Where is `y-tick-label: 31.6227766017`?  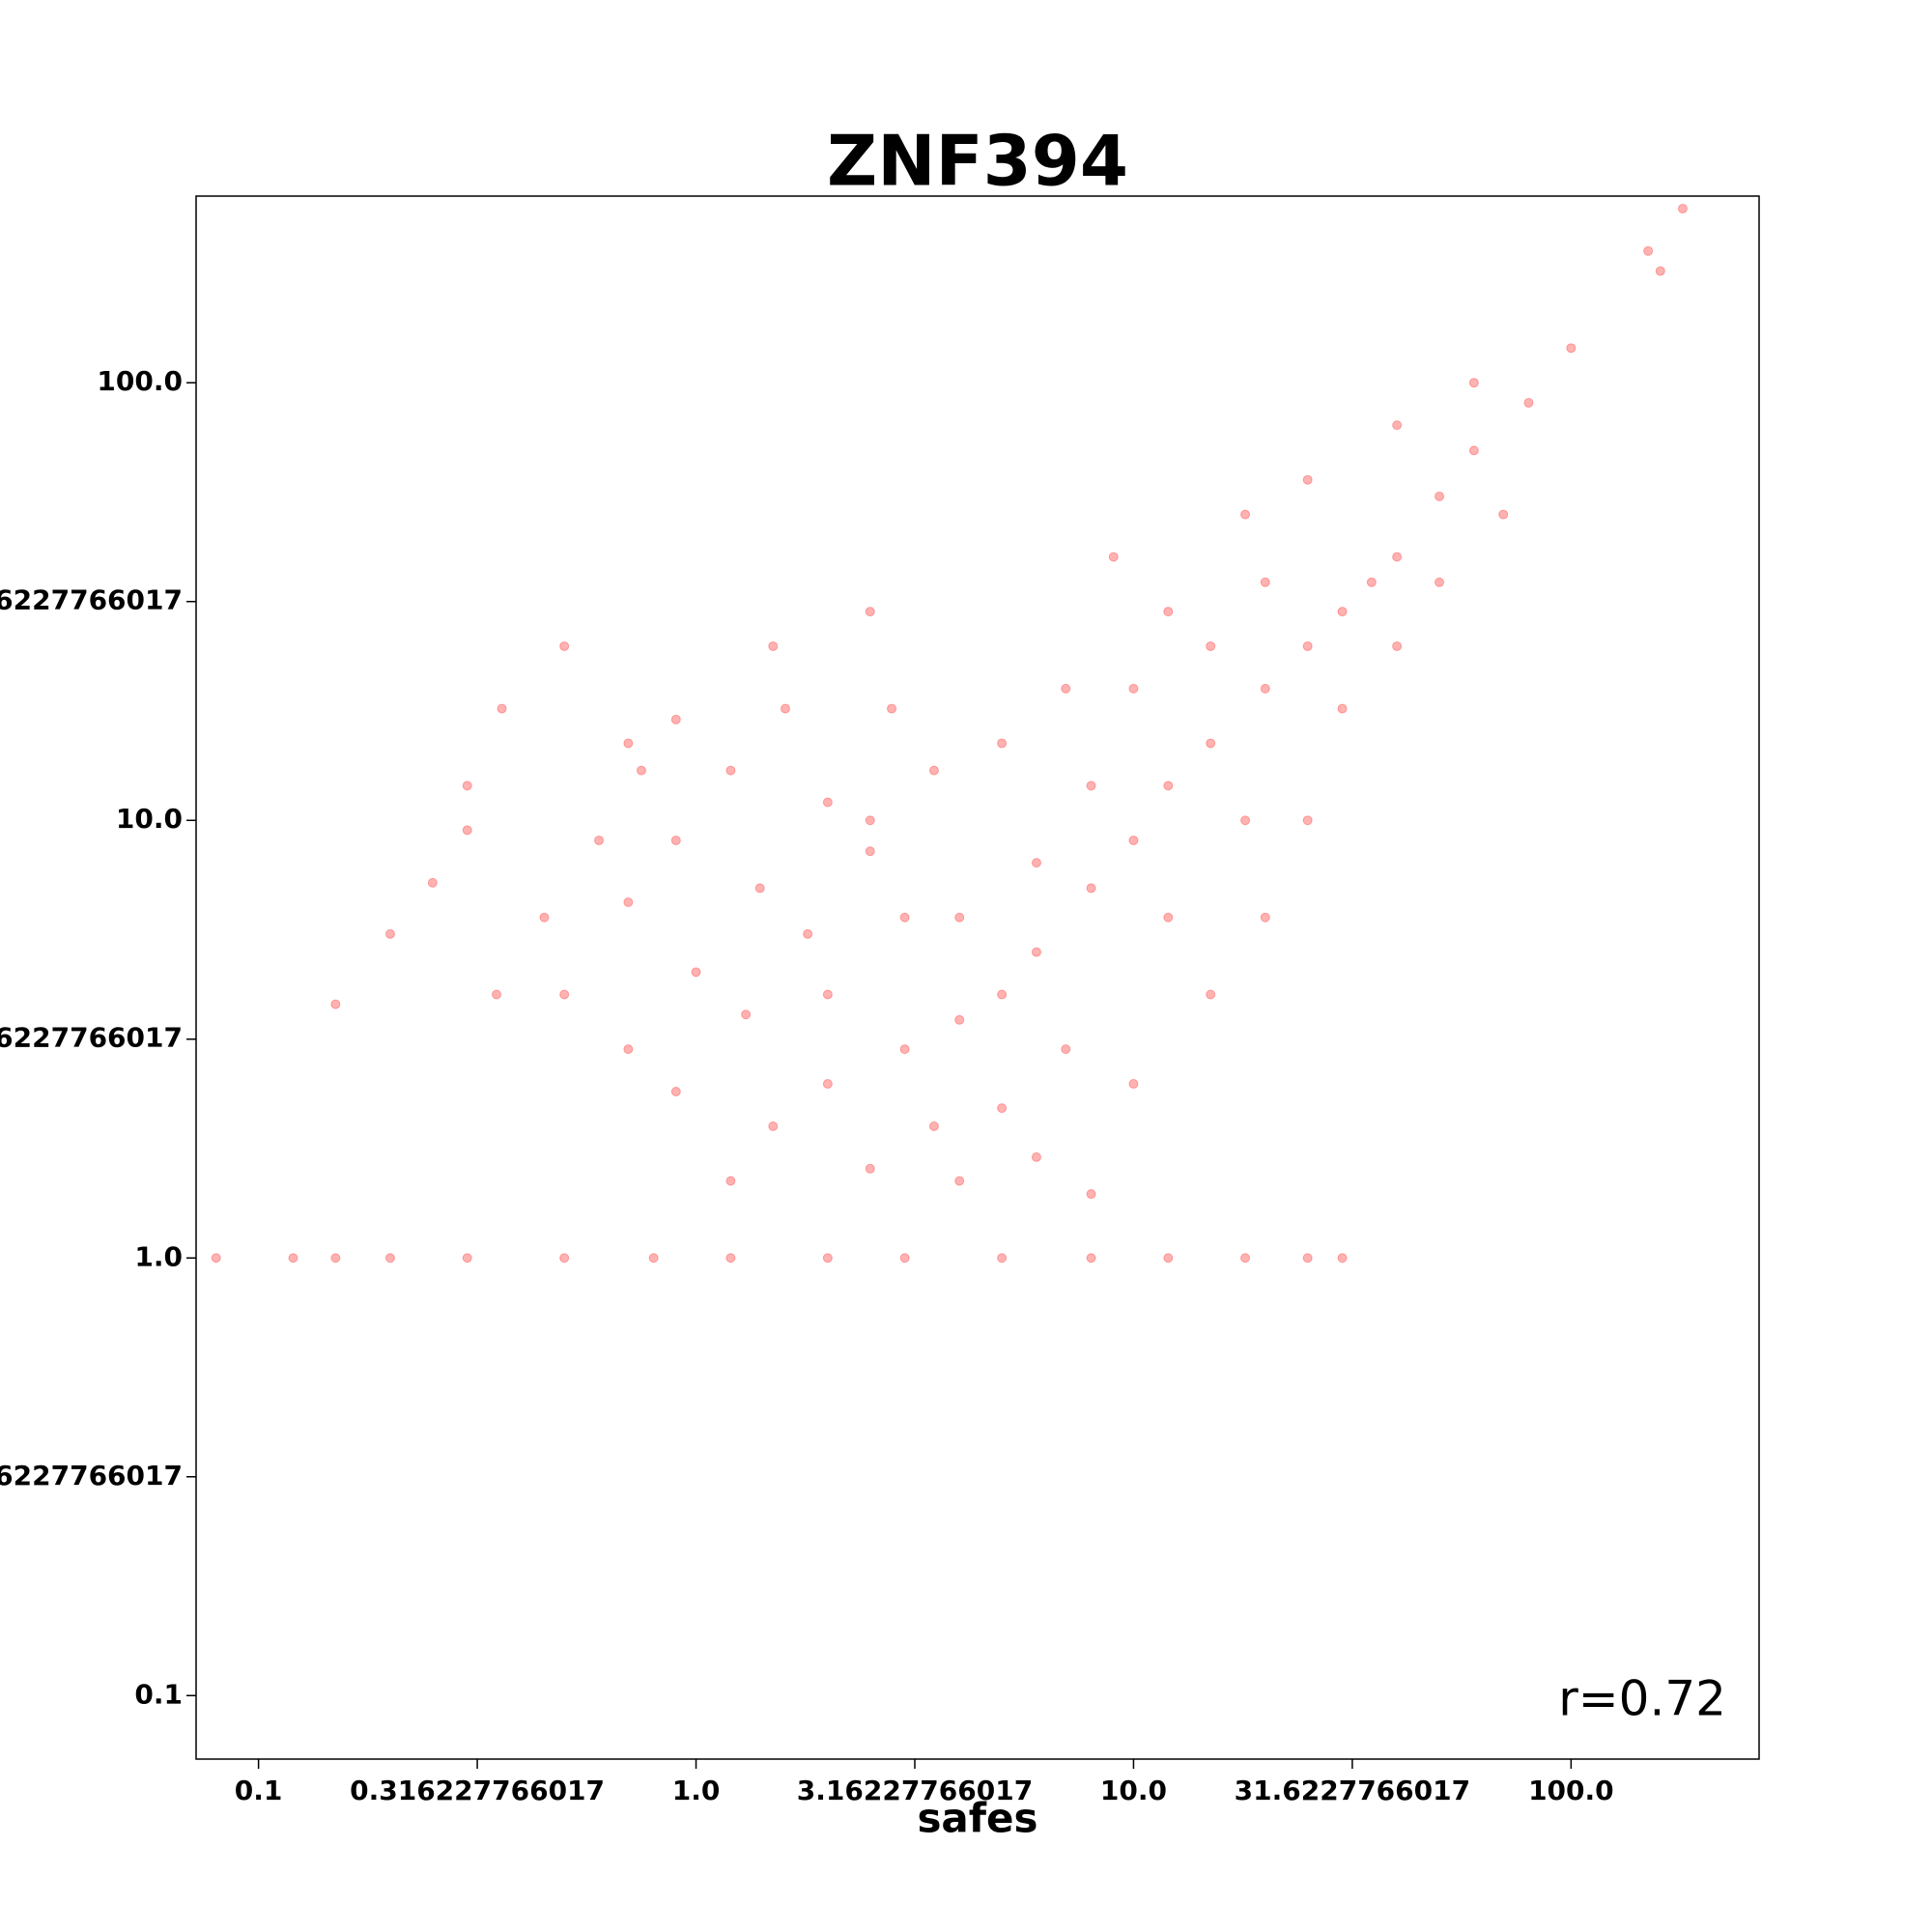
y-tick-label: 31.6227766017 is located at coordinates (91, 600).